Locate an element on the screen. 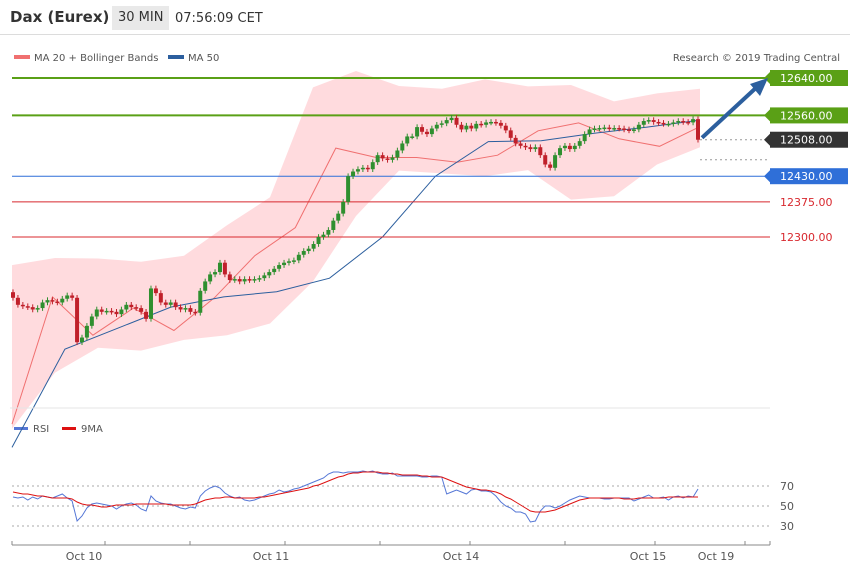 This screenshot has width=850, height=576. credit-text: Research © 2019 Trading Central is located at coordinates (756, 58).